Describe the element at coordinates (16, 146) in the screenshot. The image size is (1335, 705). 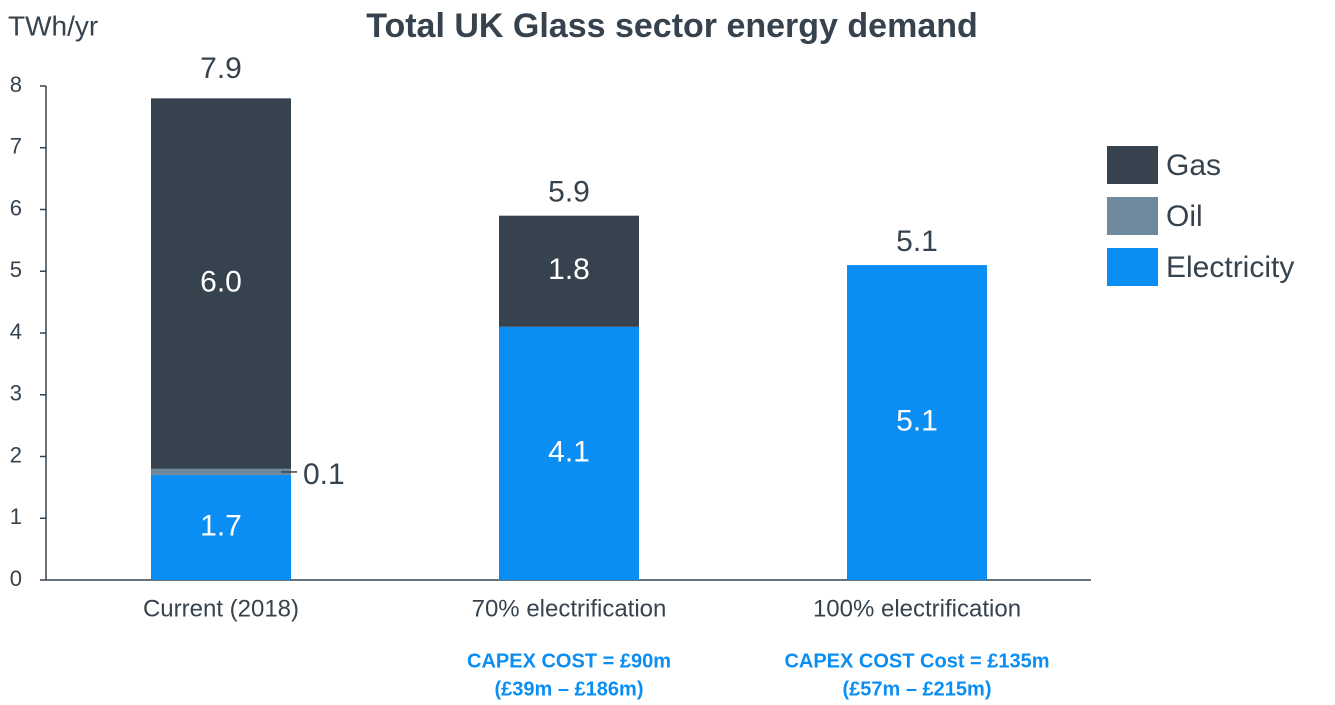
I see `y-tick-label: 7` at that location.